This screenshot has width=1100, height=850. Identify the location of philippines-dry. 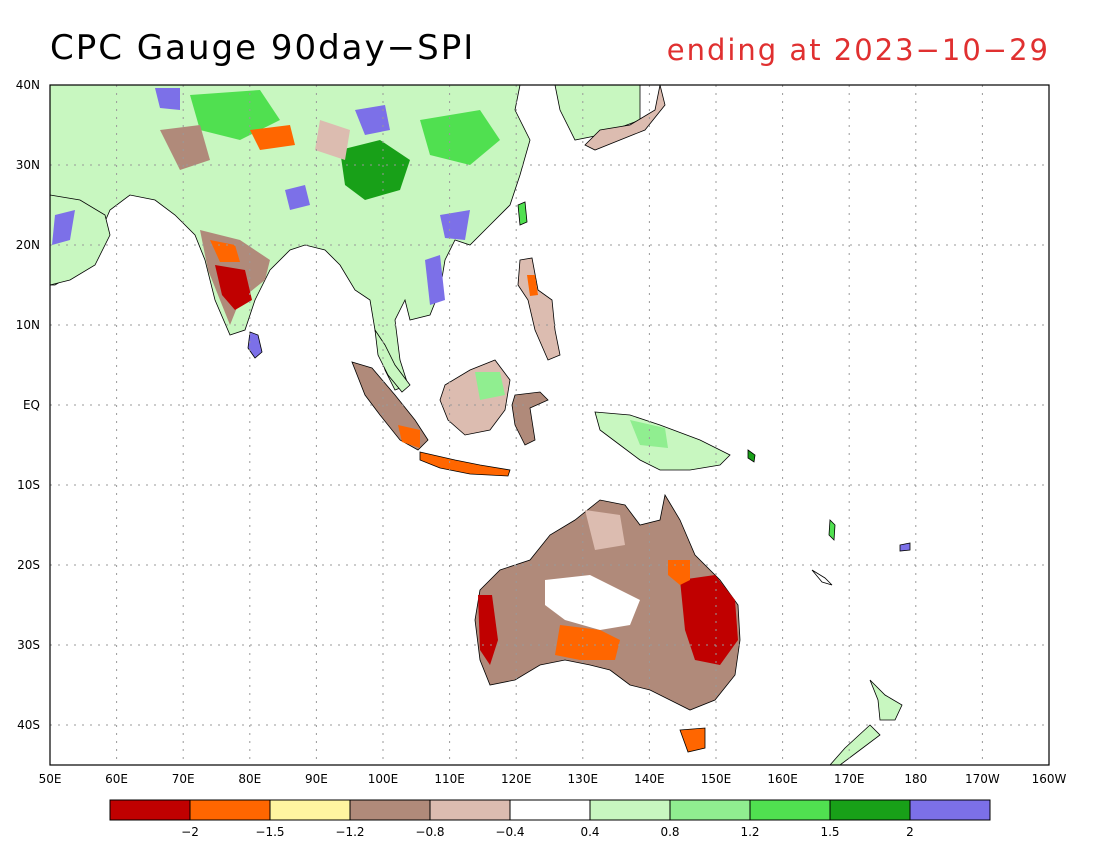
(532, 285).